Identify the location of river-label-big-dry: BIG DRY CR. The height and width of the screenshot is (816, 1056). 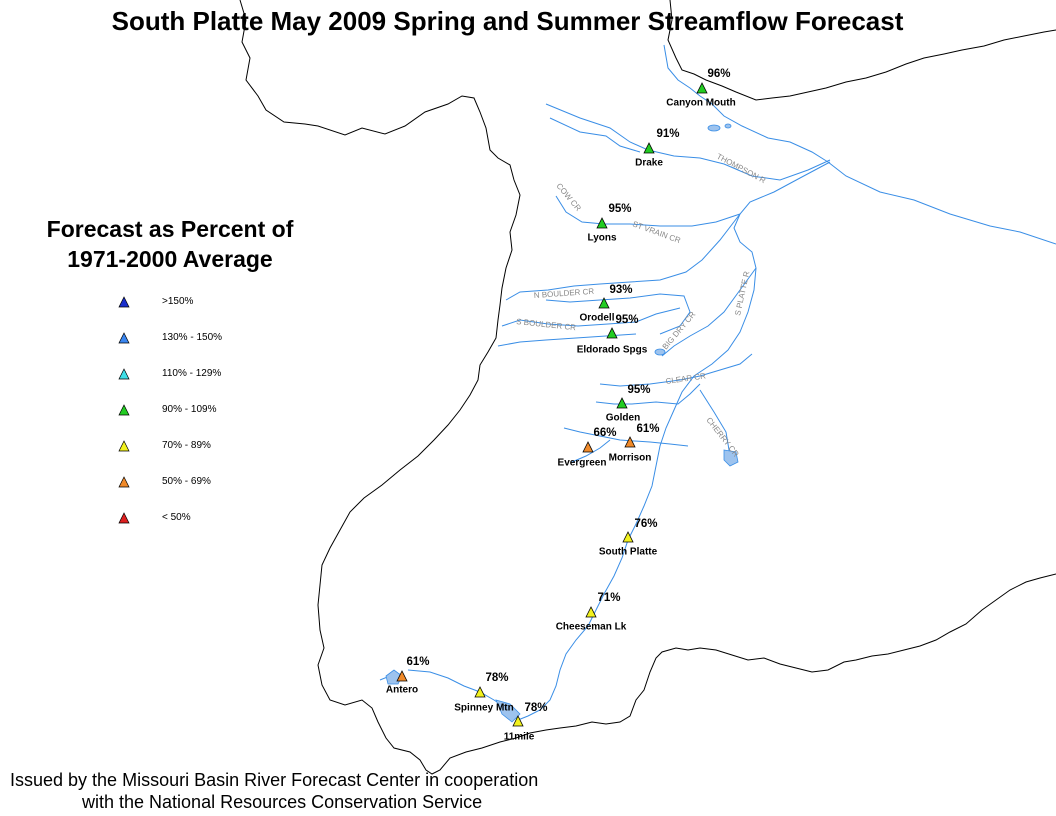
(679, 330).